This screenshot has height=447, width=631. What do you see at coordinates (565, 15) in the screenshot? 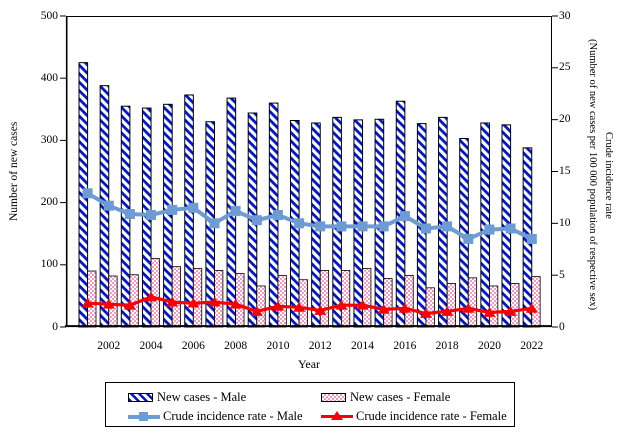
I see `right-axis-tick-label: 30` at bounding box center [565, 15].